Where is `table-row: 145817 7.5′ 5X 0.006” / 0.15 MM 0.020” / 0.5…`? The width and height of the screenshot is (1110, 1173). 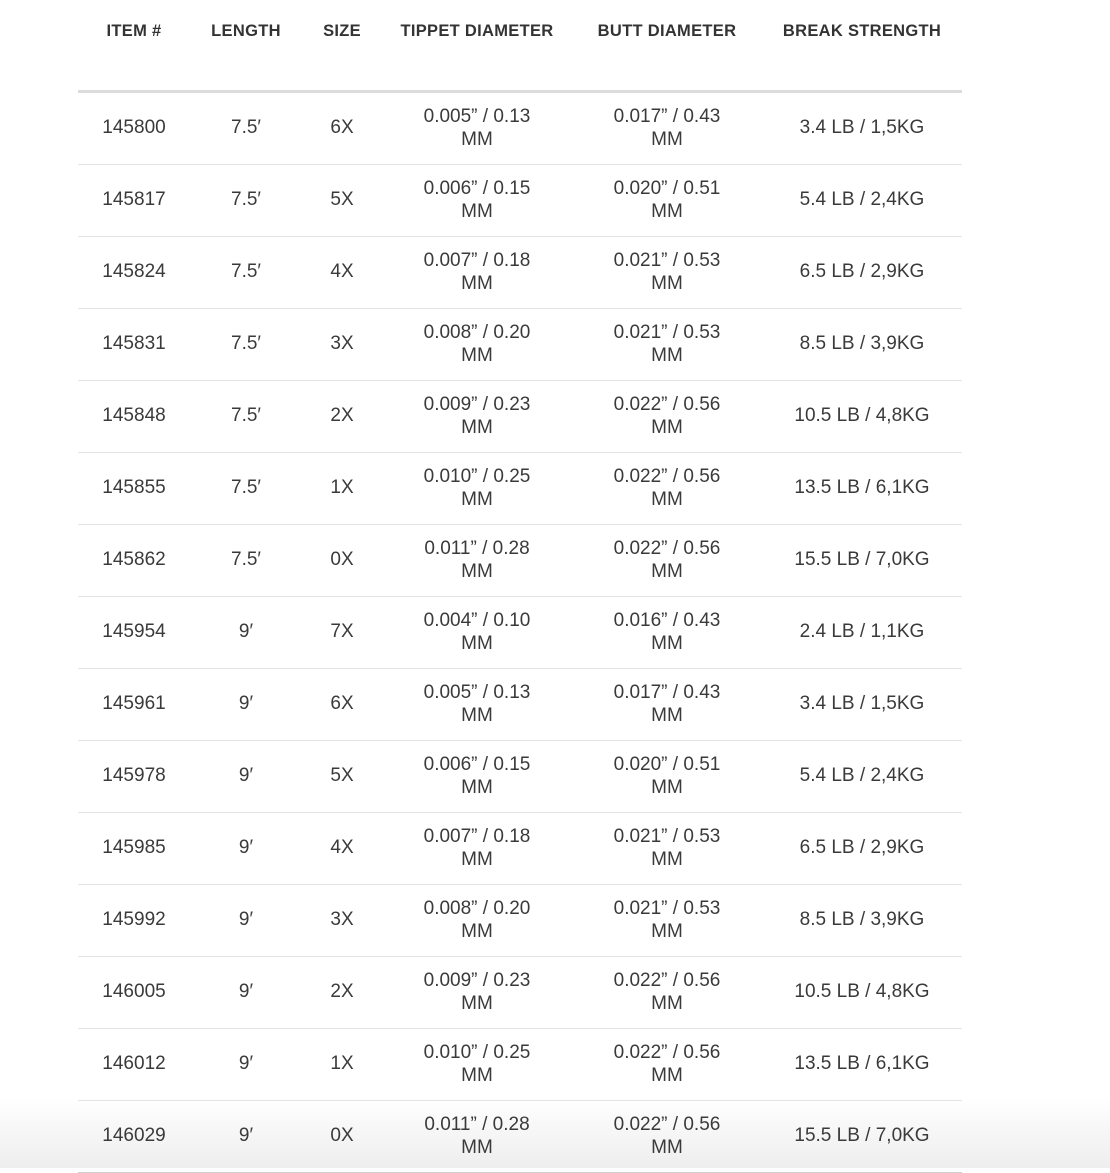 table-row: 145817 7.5′ 5X 0.006” / 0.15 MM 0.020” / 0.5… is located at coordinates (520, 200).